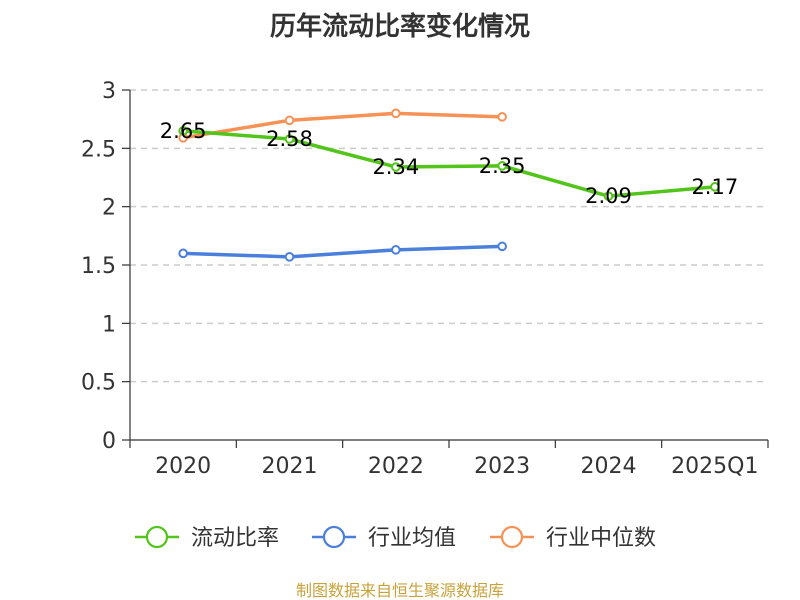 This screenshot has height=600, width=800. Describe the element at coordinates (400, 26) in the screenshot. I see `chart-title: 历年流动比率变化情况` at that location.